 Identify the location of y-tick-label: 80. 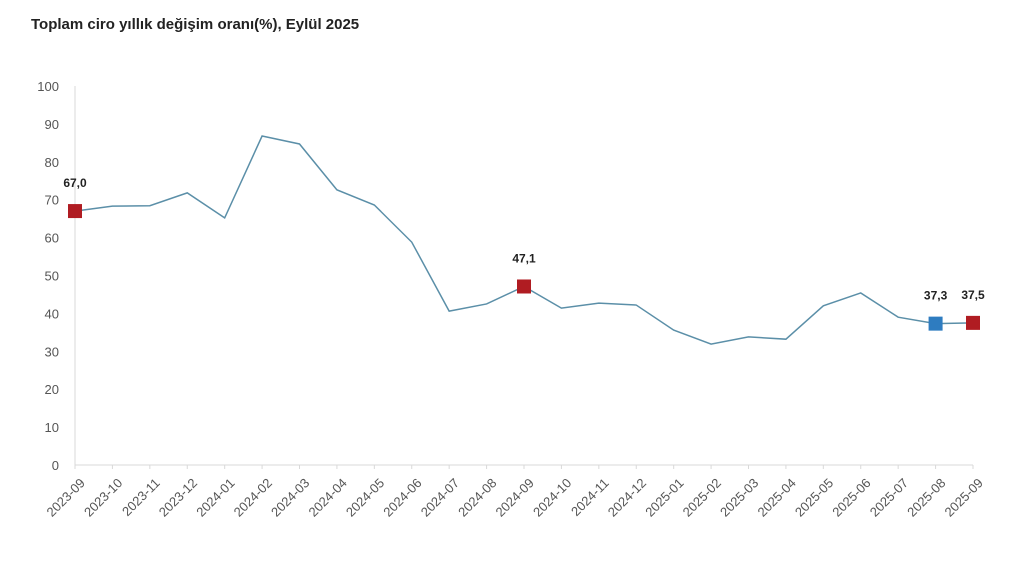
(52, 162).